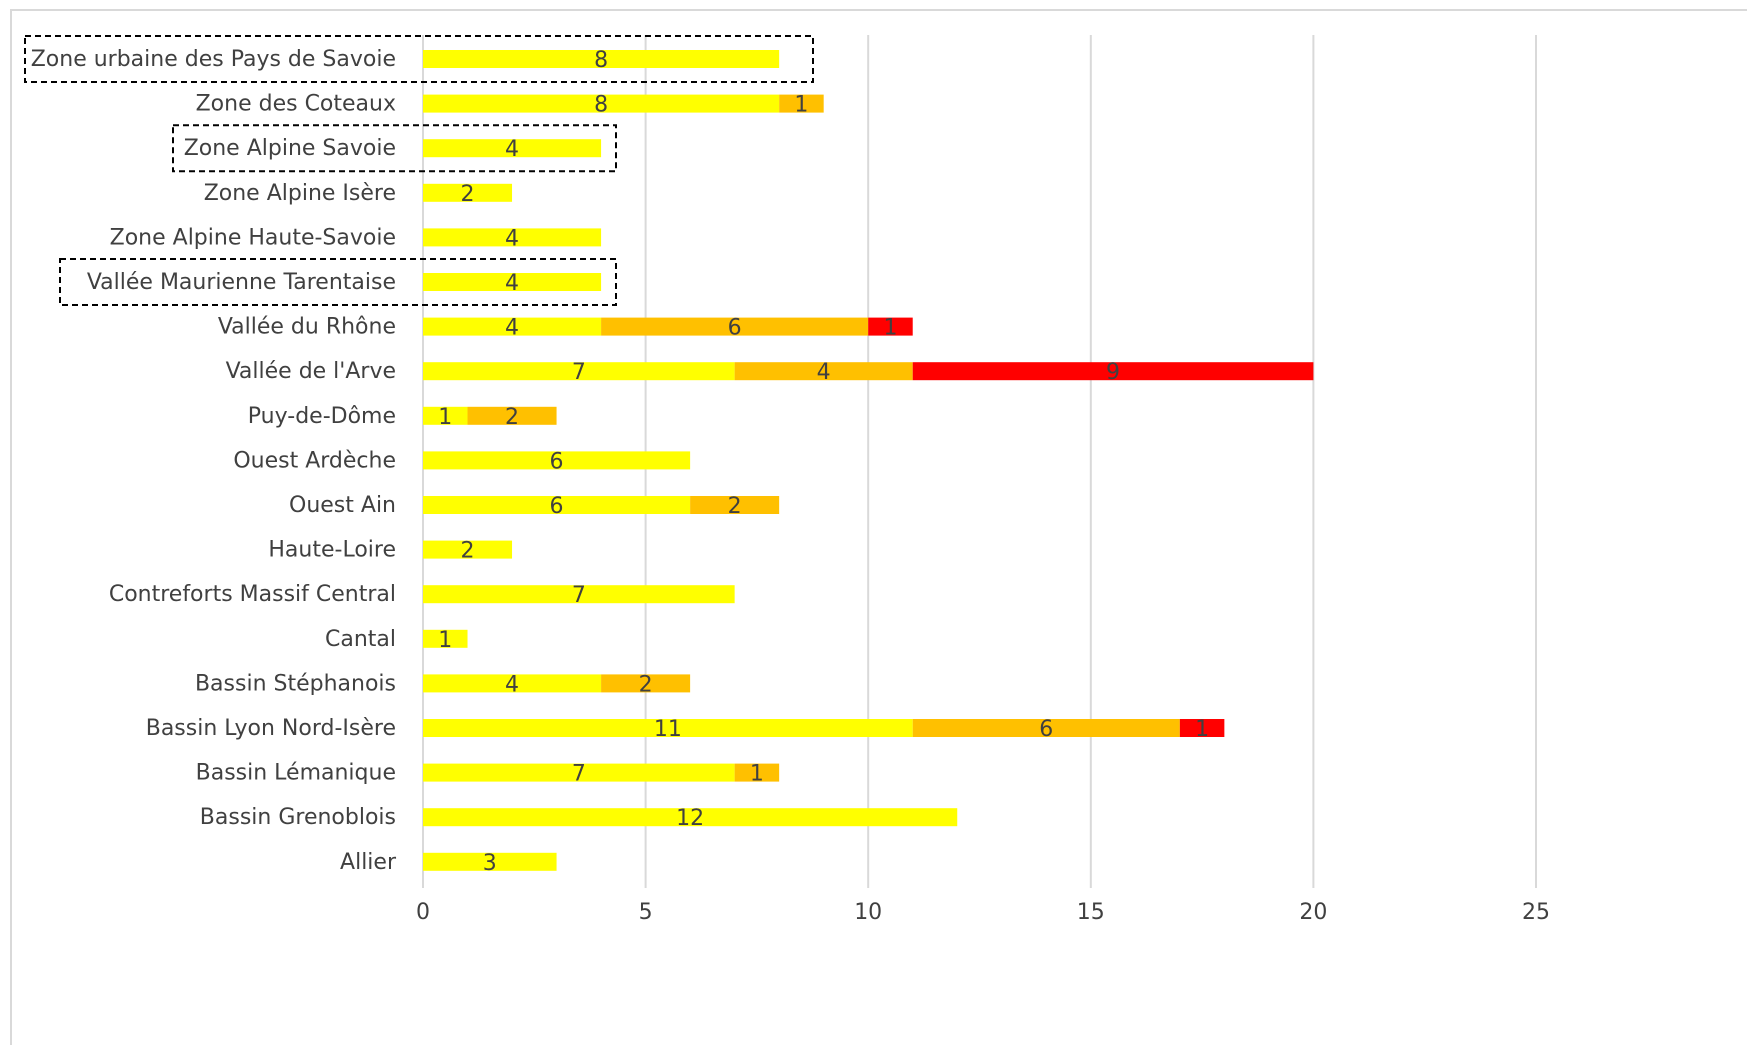 The image size is (1747, 1045). What do you see at coordinates (332, 550) in the screenshot?
I see `category-label: Haute-Loire` at bounding box center [332, 550].